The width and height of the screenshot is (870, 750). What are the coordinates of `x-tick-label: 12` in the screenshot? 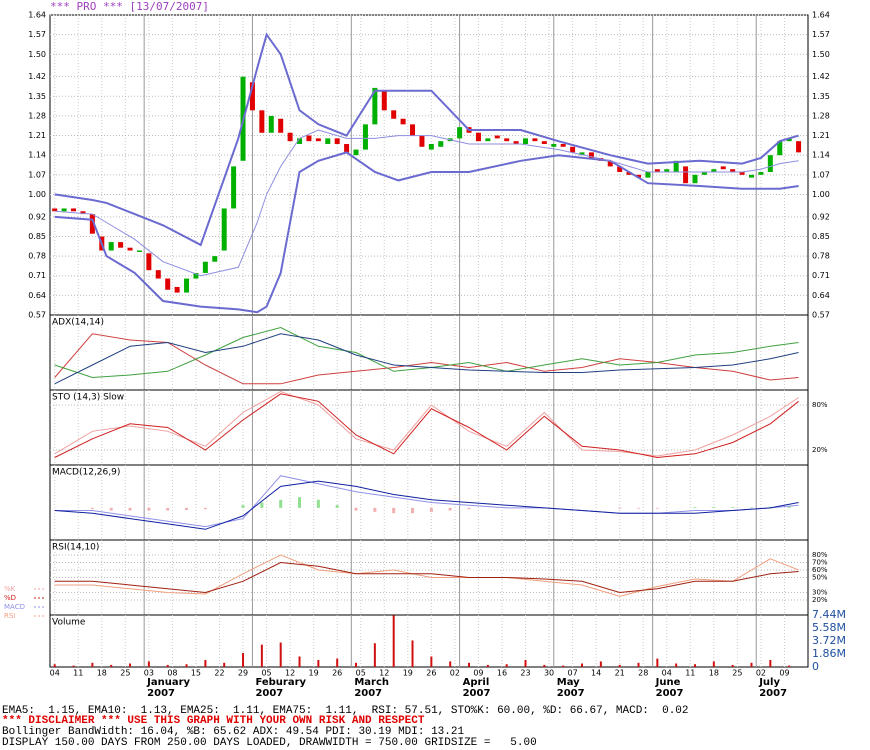 It's located at (290, 673).